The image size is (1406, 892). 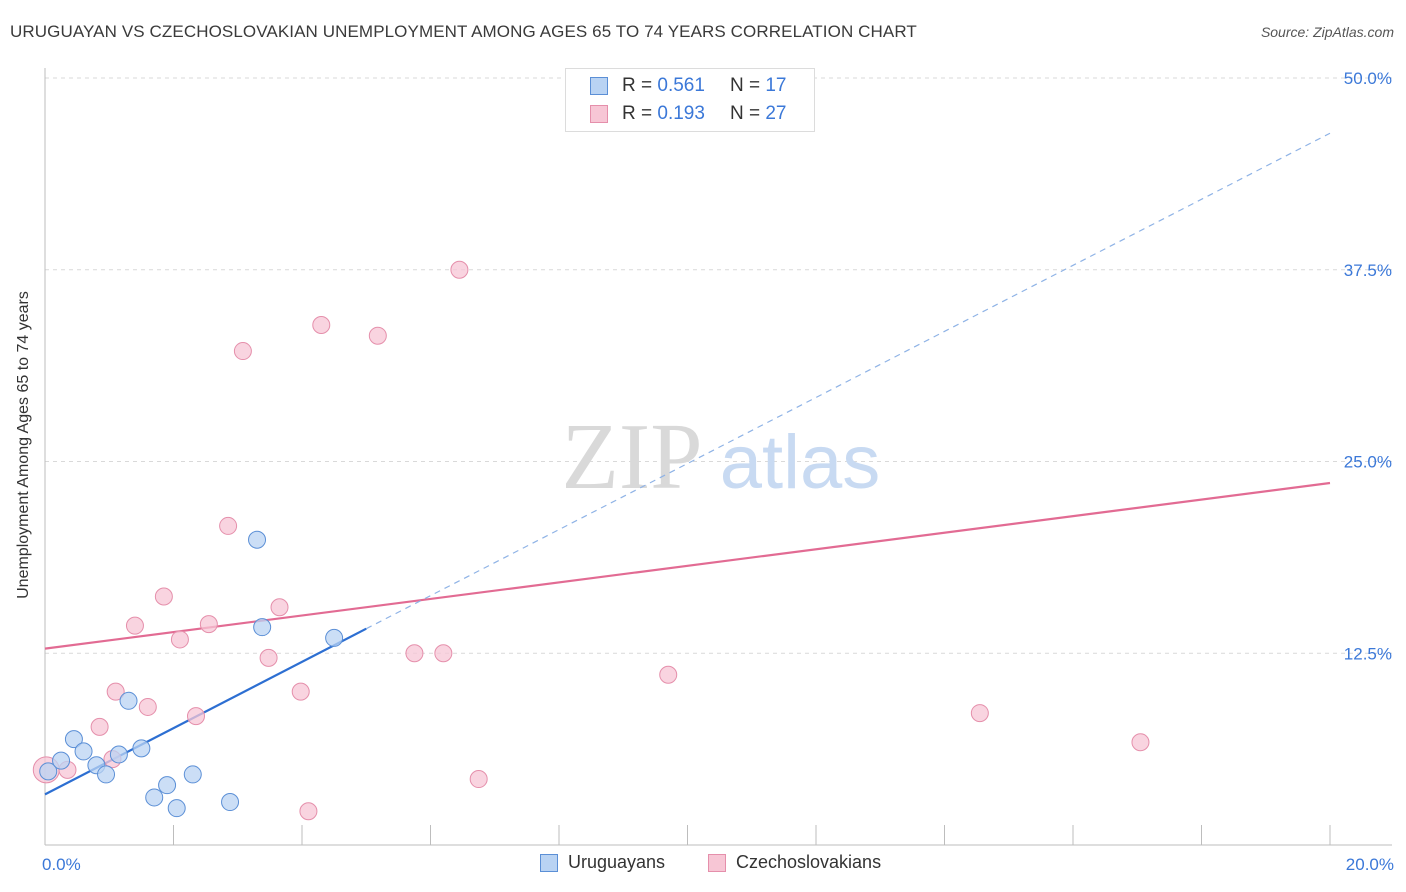 What do you see at coordinates (681, 113) in the screenshot?
I see `legend-r-value-czechoslovakians: 0.193` at bounding box center [681, 113].